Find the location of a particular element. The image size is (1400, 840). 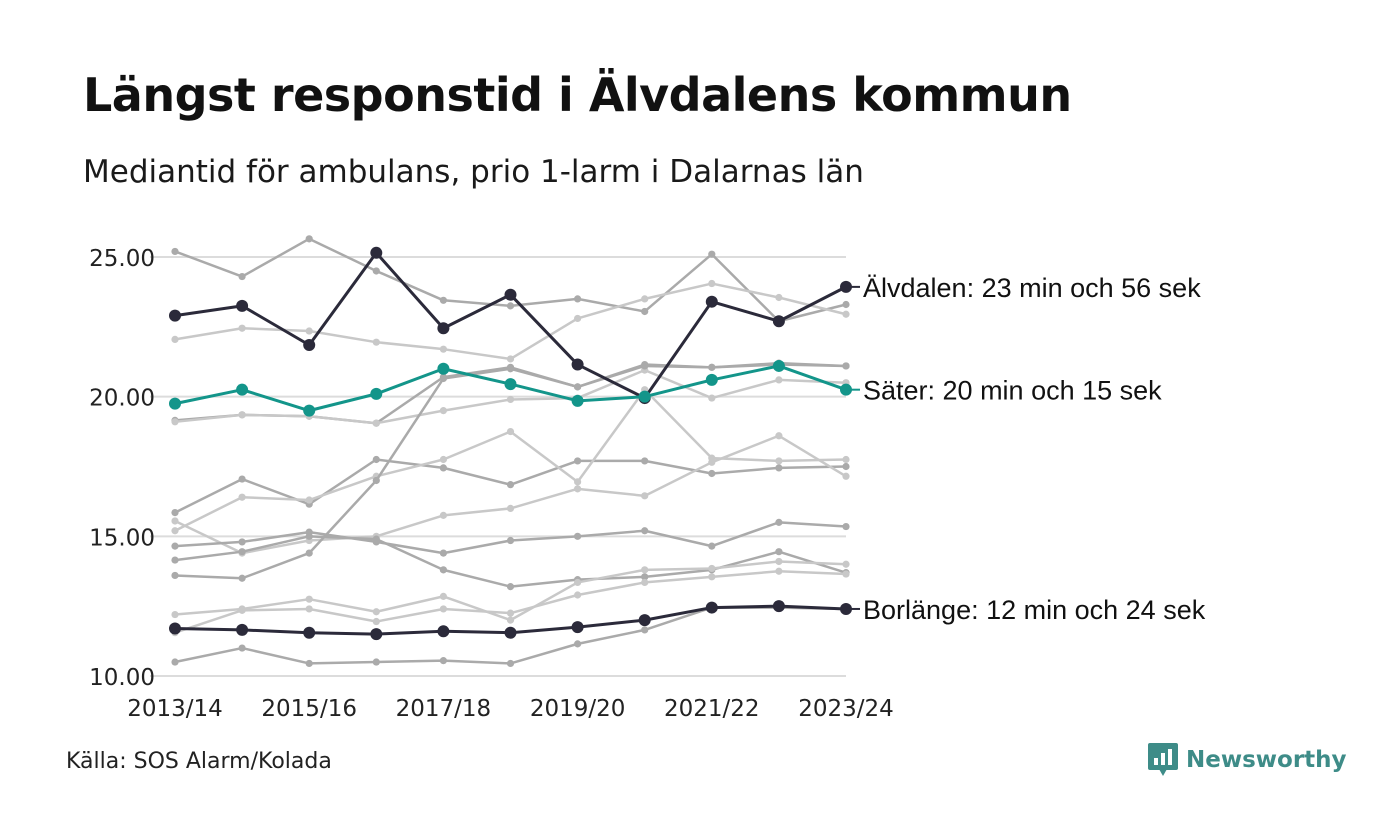

series-label: Borlänge: 12 min och 24 sek is located at coordinates (1034, 610).